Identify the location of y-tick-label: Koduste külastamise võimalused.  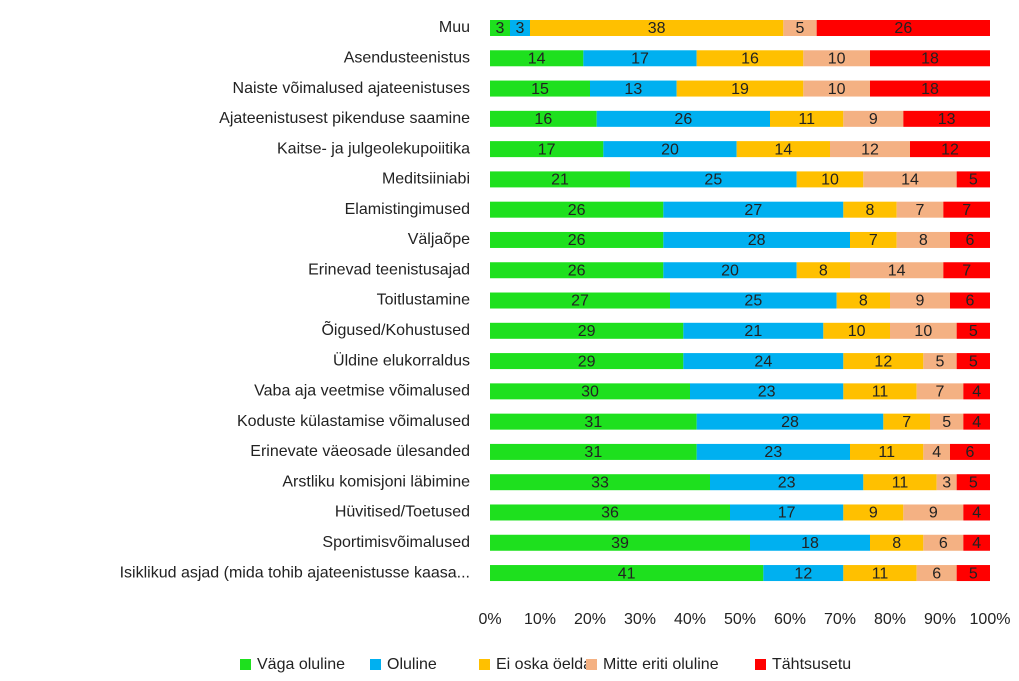
(353, 421).